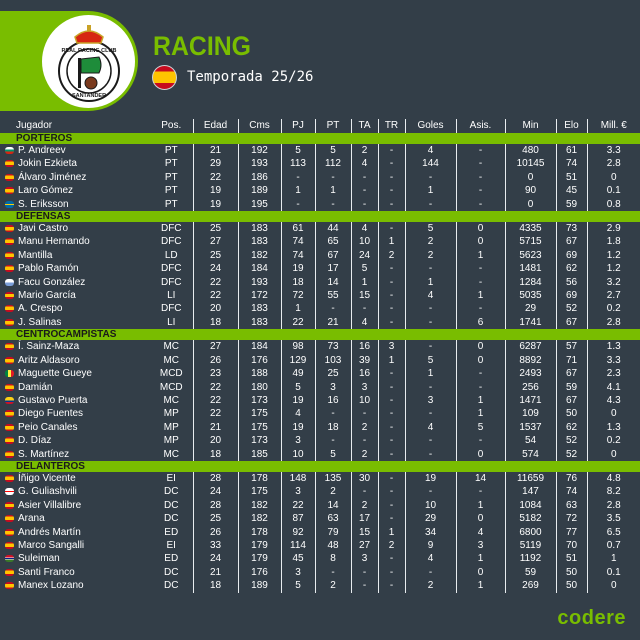 The width and height of the screenshot is (640, 640). I want to click on col-tr: TR, so click(391, 126).